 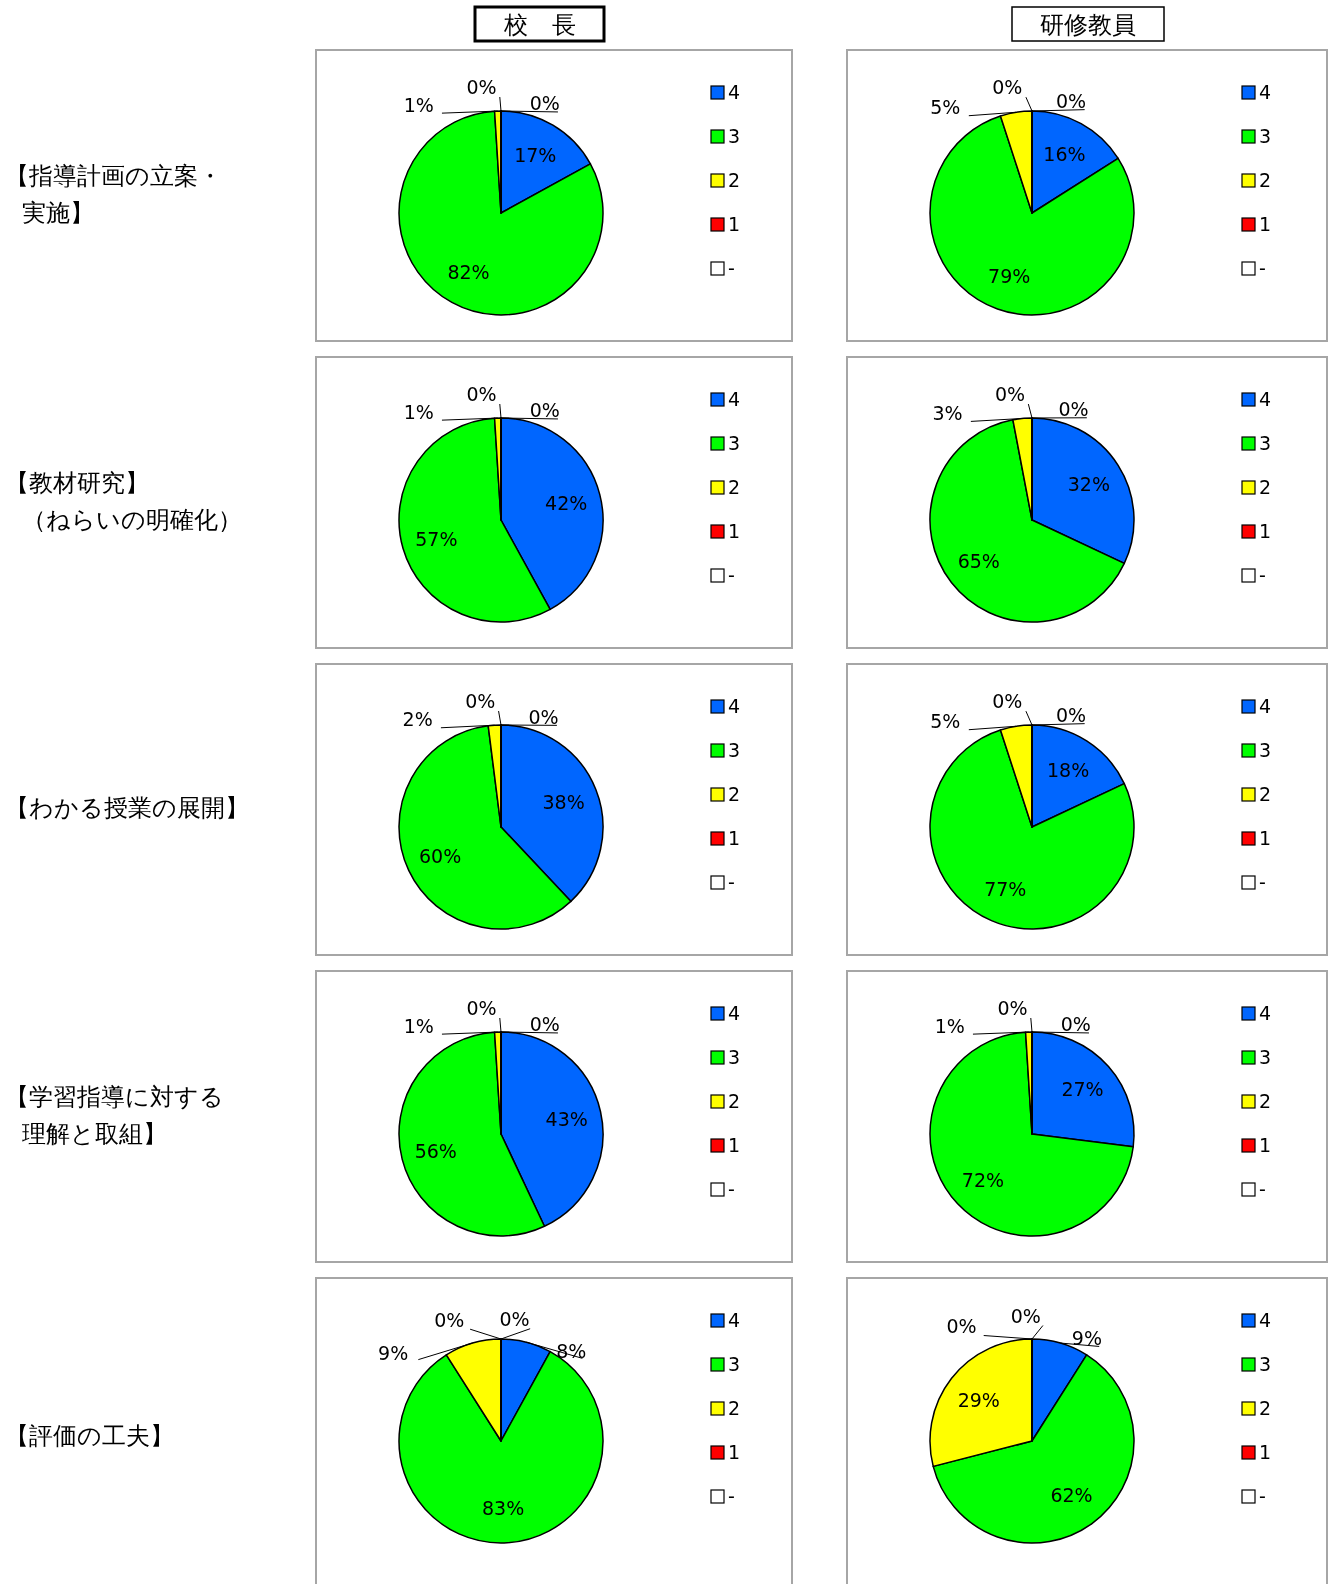 What do you see at coordinates (1088, 25) in the screenshot?
I see `chart-title: 研修教員` at bounding box center [1088, 25].